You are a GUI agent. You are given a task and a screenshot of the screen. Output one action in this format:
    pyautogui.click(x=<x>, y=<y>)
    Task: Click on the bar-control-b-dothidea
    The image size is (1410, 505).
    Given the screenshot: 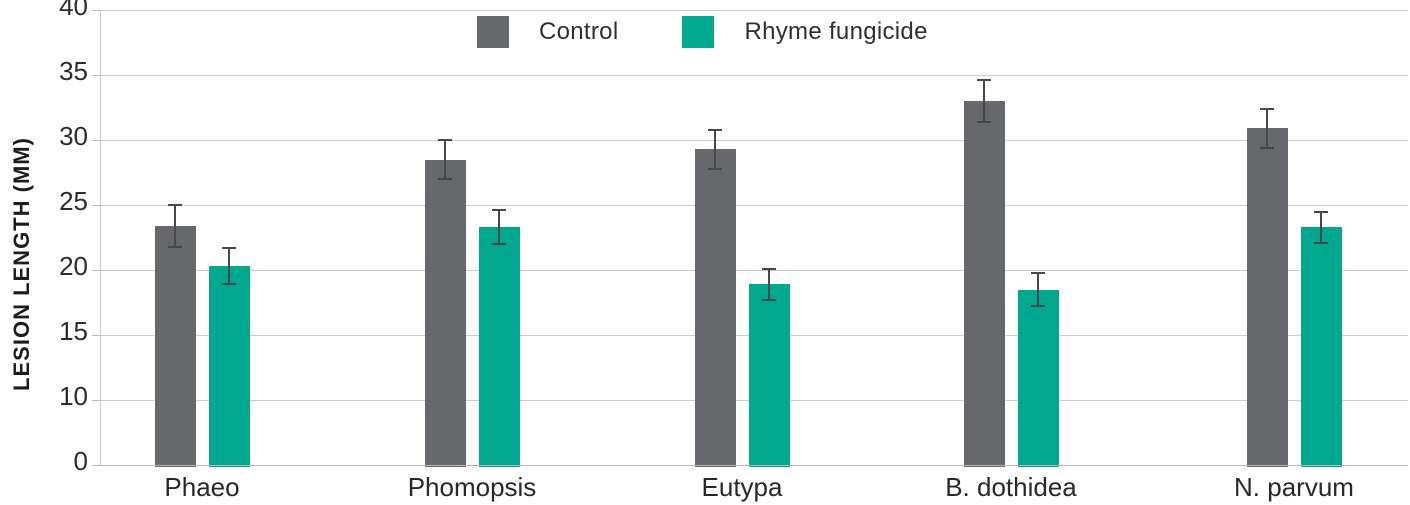 What is the action you would take?
    pyautogui.click(x=984, y=284)
    